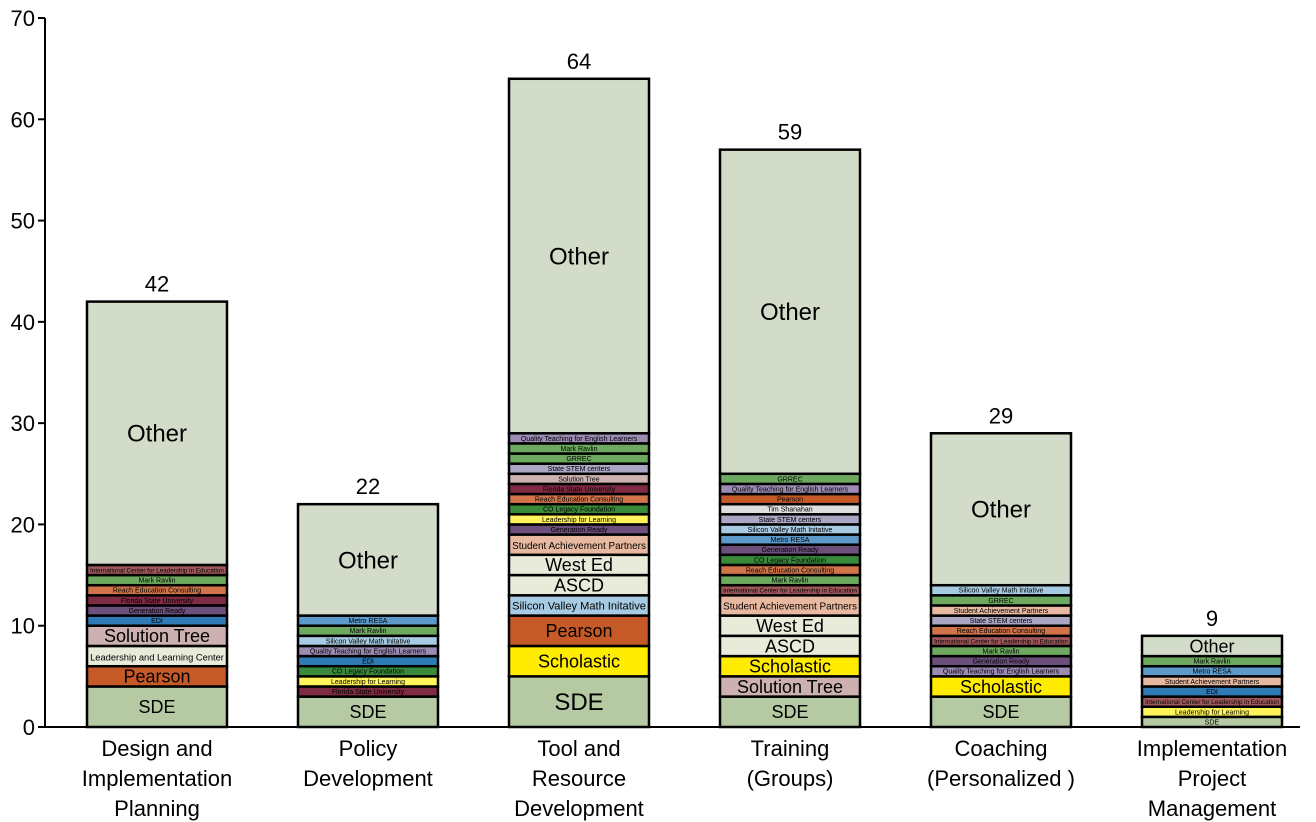 This screenshot has width=1316, height=822. What do you see at coordinates (23, 322) in the screenshot?
I see `y-tick-label: 40` at bounding box center [23, 322].